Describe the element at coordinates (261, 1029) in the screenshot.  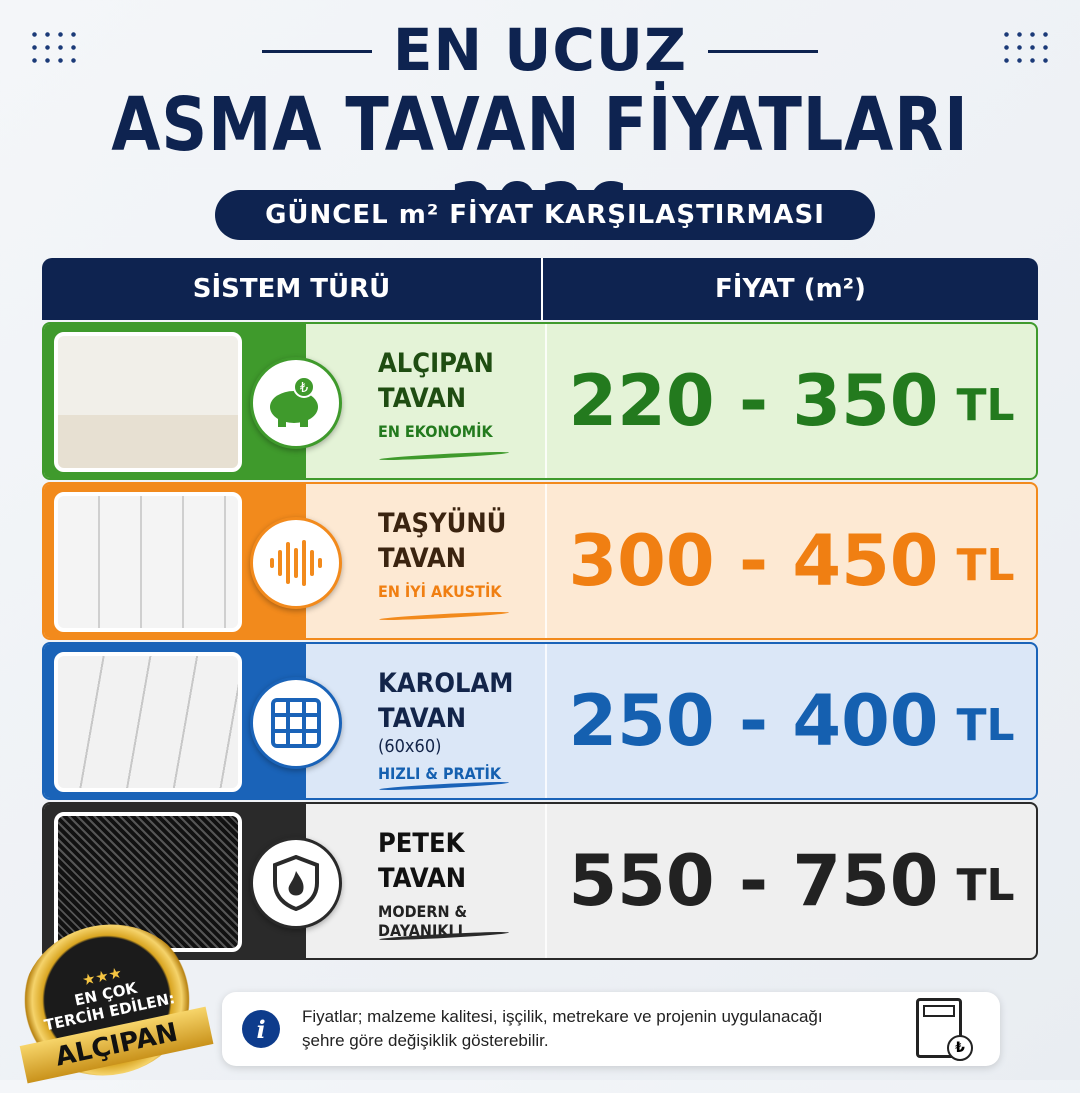
I see `info-icon: i` at that location.